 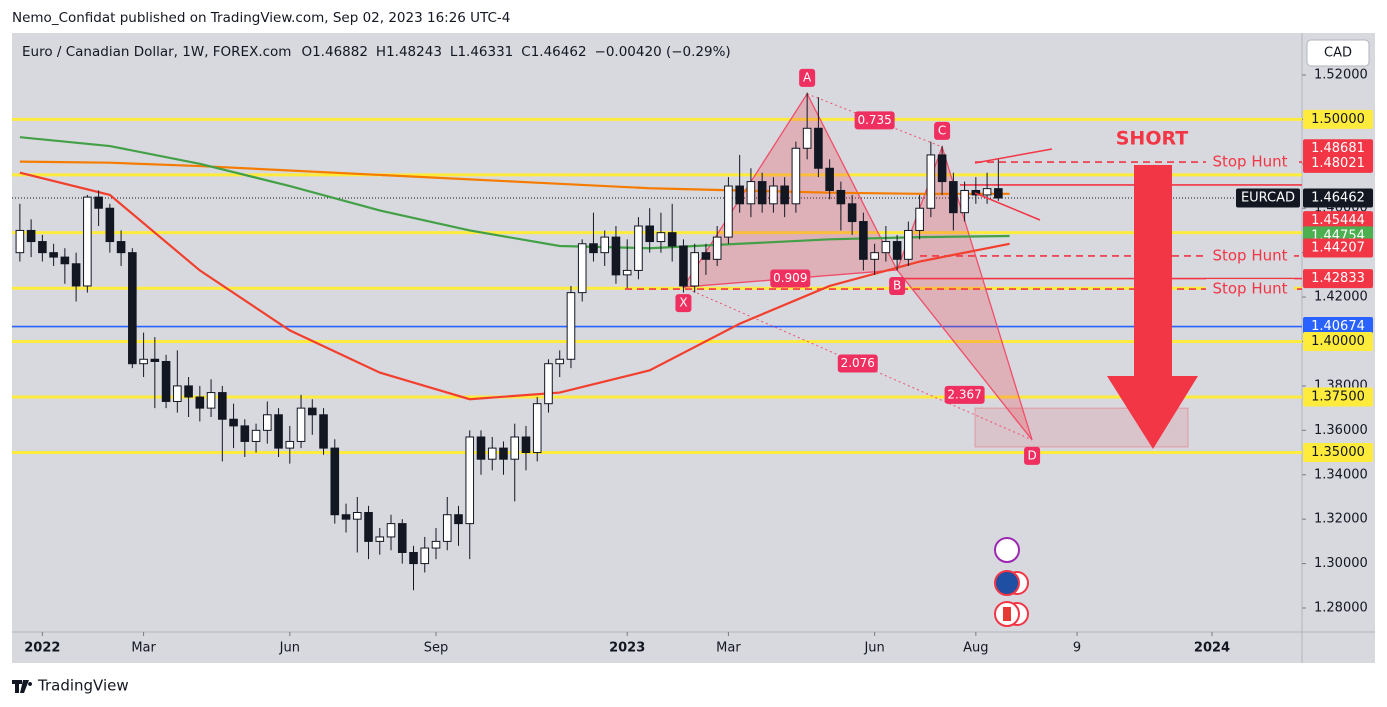 I want to click on legend-field-label: L, so click(x=454, y=52).